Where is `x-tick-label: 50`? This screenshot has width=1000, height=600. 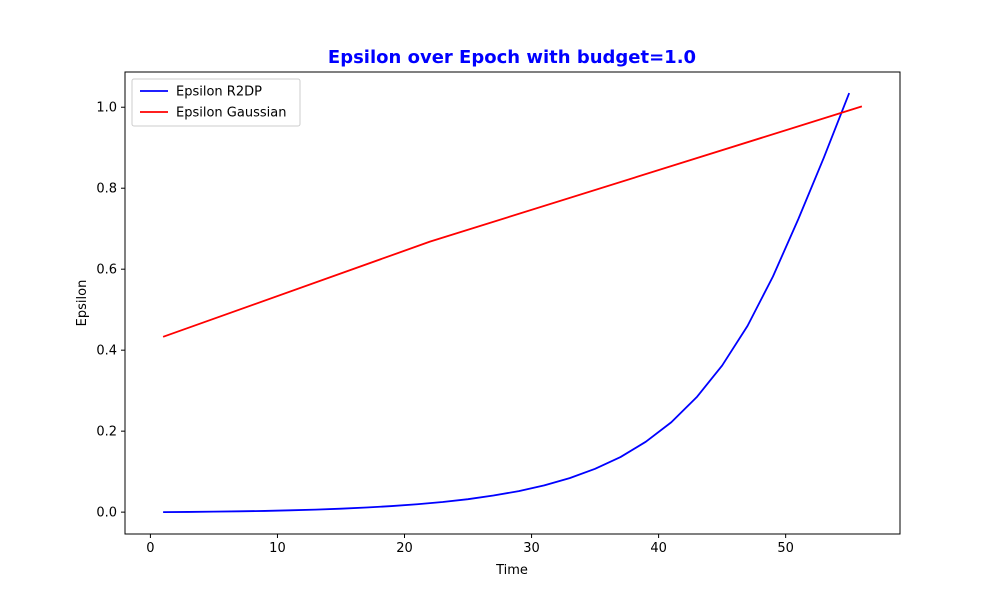
x-tick-label: 50 is located at coordinates (785, 548).